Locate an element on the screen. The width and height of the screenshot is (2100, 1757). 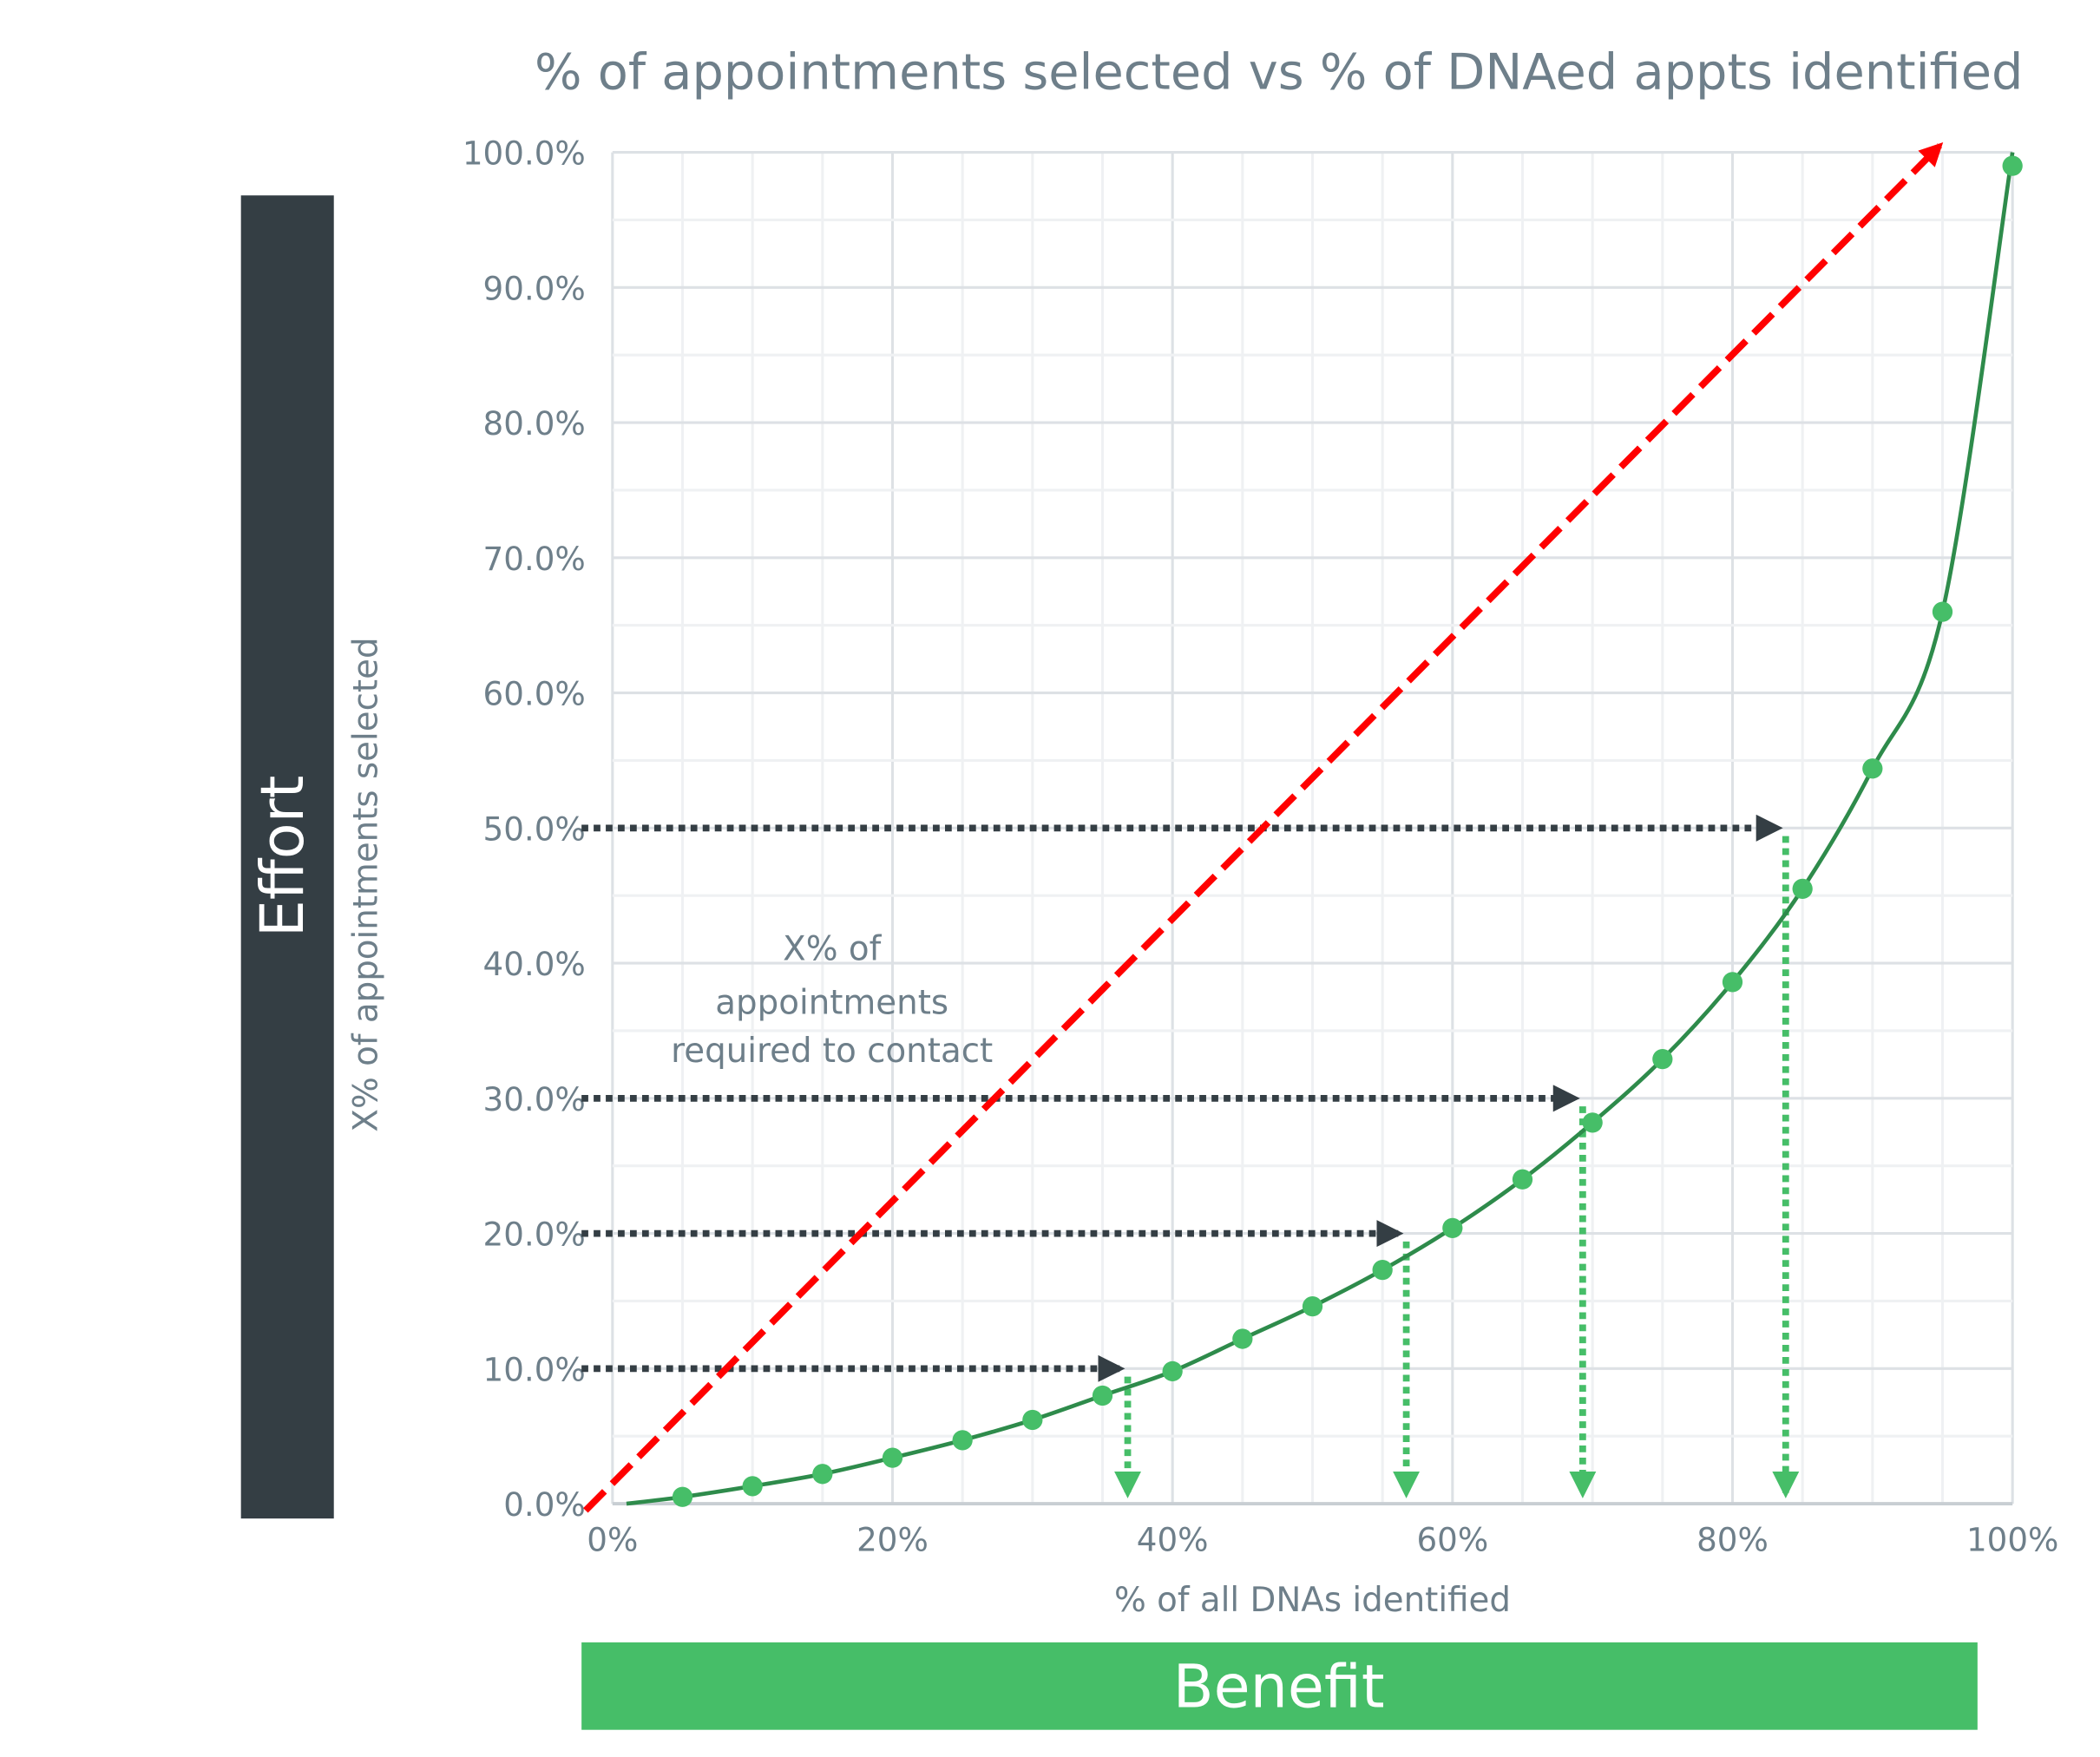
y-tick-label: 90.0% is located at coordinates (534, 288).